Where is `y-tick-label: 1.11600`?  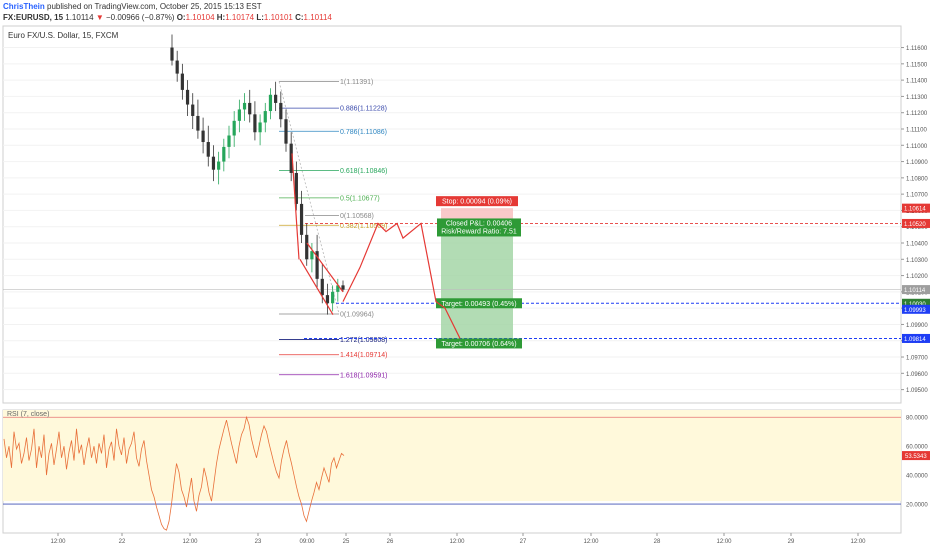
y-tick-label: 1.11600 is located at coordinates (917, 49).